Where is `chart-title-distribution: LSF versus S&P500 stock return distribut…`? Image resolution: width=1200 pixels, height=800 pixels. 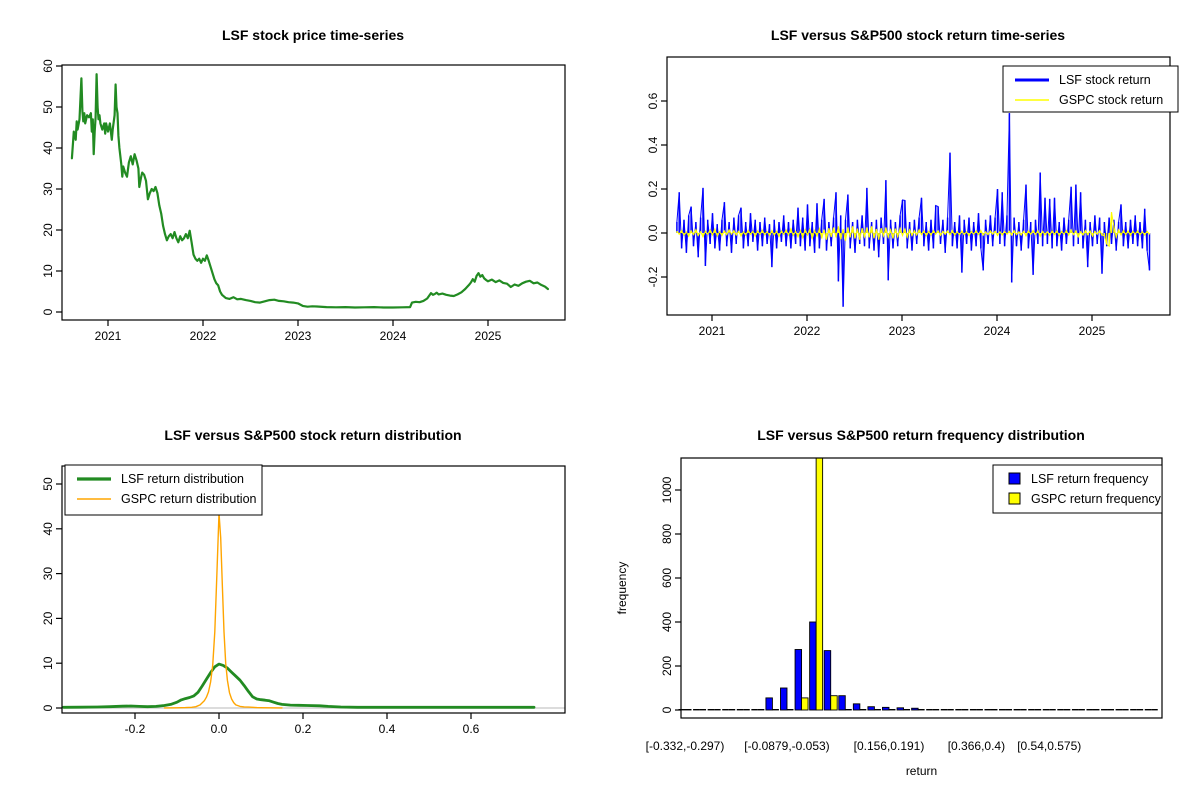 chart-title-distribution: LSF versus S&P500 stock return distribut… is located at coordinates (313, 435).